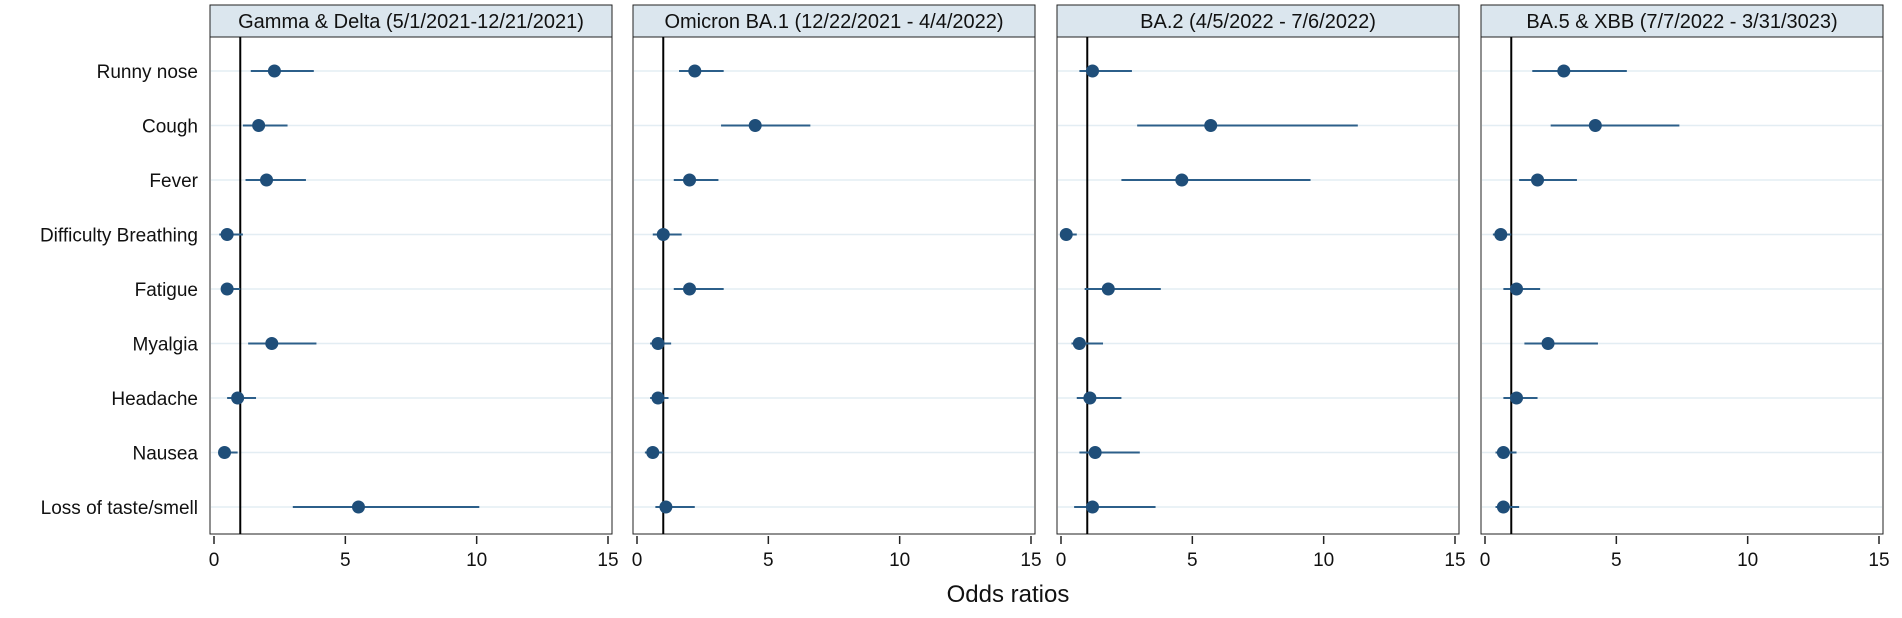 The height and width of the screenshot is (618, 1902). What do you see at coordinates (1008, 594) in the screenshot?
I see `x-axis-title: Odds ratios` at bounding box center [1008, 594].